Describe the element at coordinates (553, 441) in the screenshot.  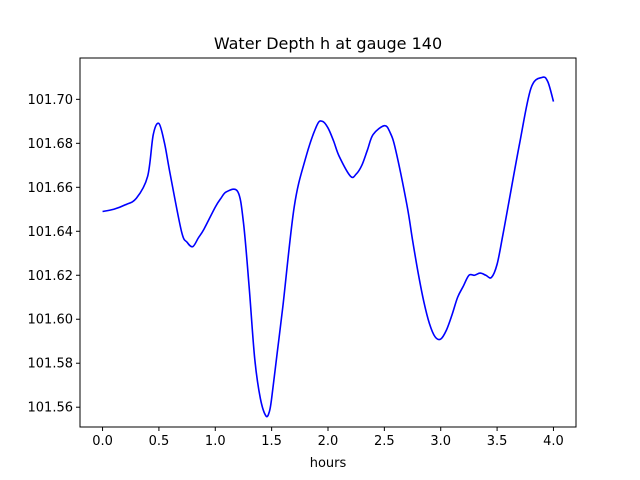
I see `x-tick-label: 4.0` at that location.